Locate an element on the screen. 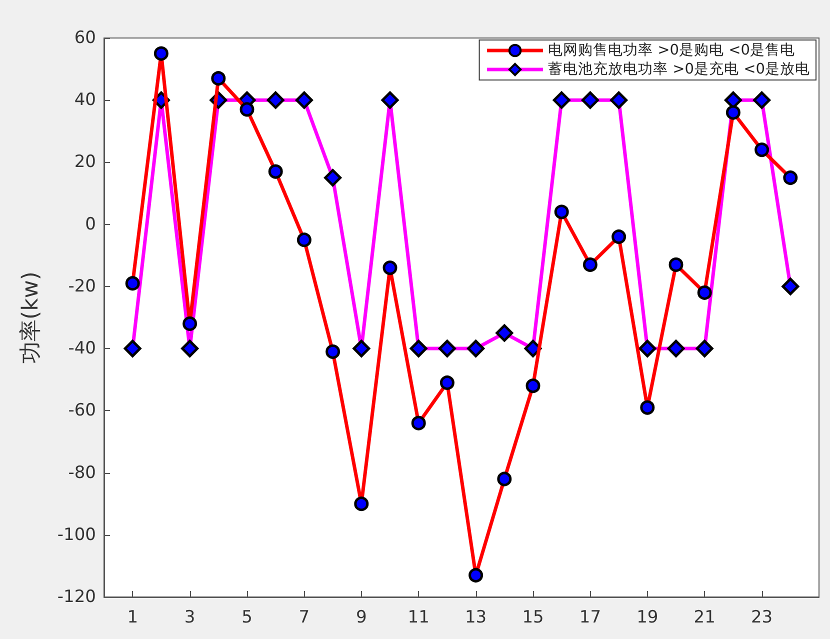 The height and width of the screenshot is (639, 830). x-tick-label: 3 is located at coordinates (190, 618).